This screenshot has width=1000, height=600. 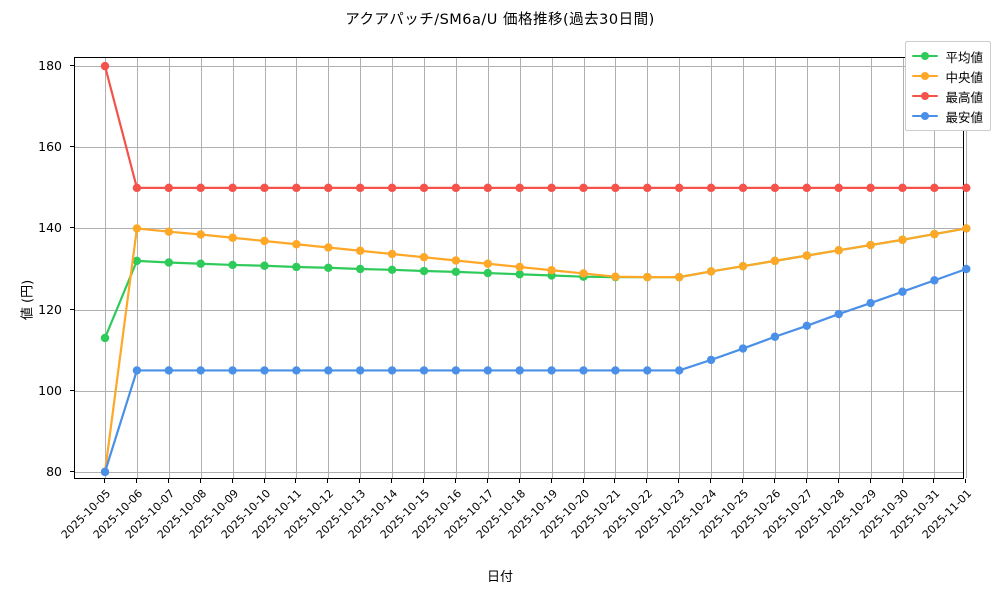 I want to click on legend-item-最安値: 最安値, so click(x=947, y=116).